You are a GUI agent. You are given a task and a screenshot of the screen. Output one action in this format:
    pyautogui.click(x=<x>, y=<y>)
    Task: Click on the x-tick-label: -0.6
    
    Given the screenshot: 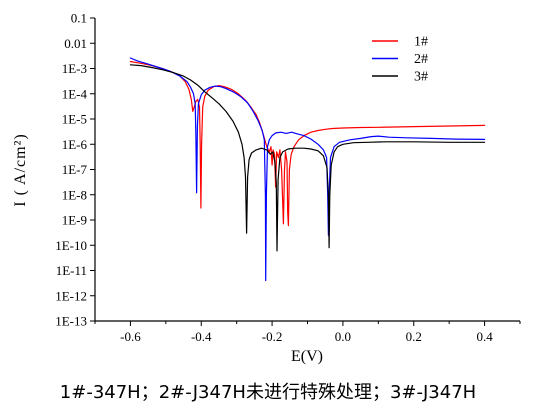 What is the action you would take?
    pyautogui.click(x=130, y=336)
    